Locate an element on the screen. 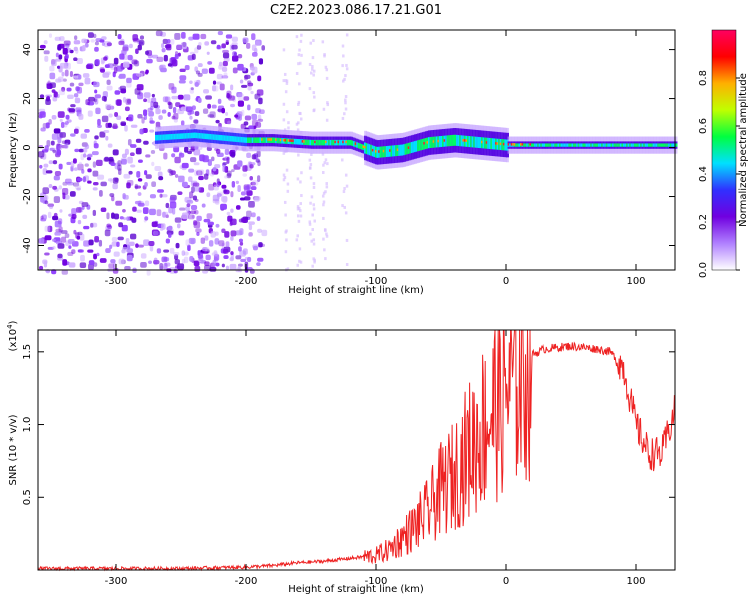 This screenshot has width=750, height=600. snr-y-multiplier: (x104) is located at coordinates (12, 335).